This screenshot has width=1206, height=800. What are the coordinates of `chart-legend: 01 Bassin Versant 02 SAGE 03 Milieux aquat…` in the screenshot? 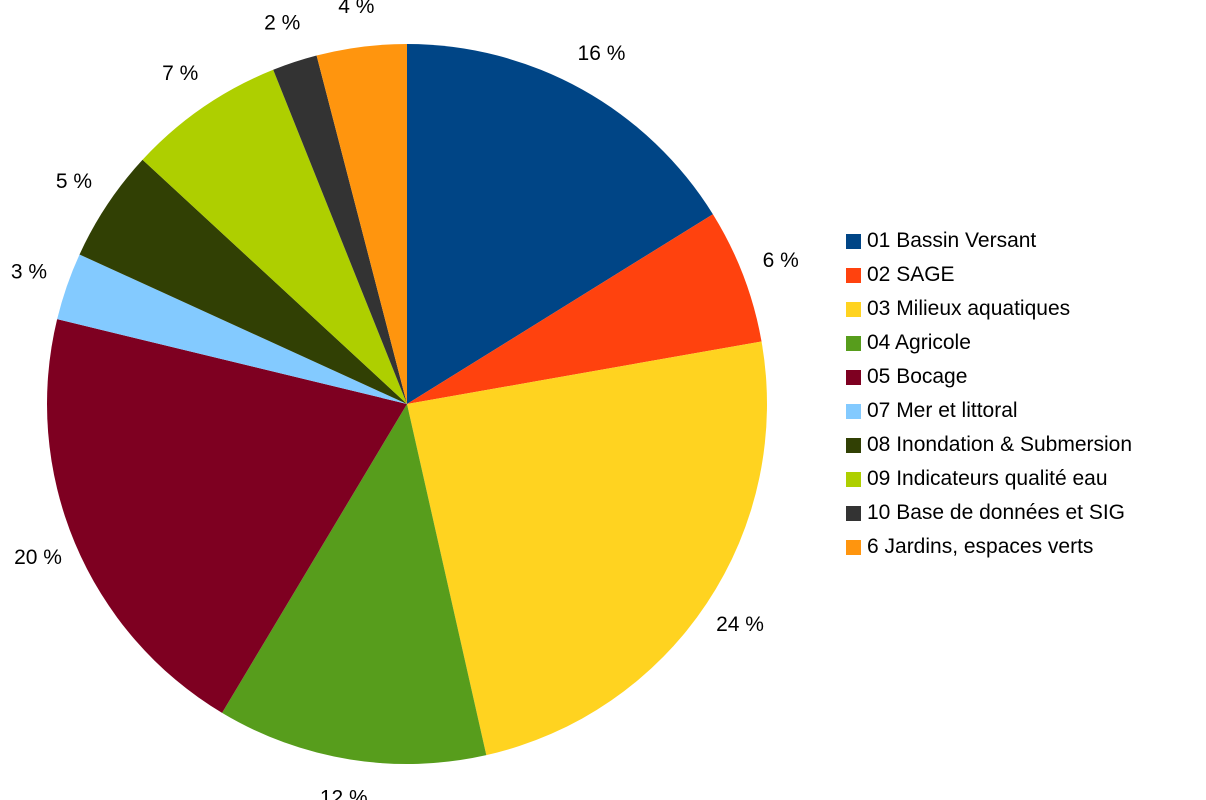 It's located at (1024, 394).